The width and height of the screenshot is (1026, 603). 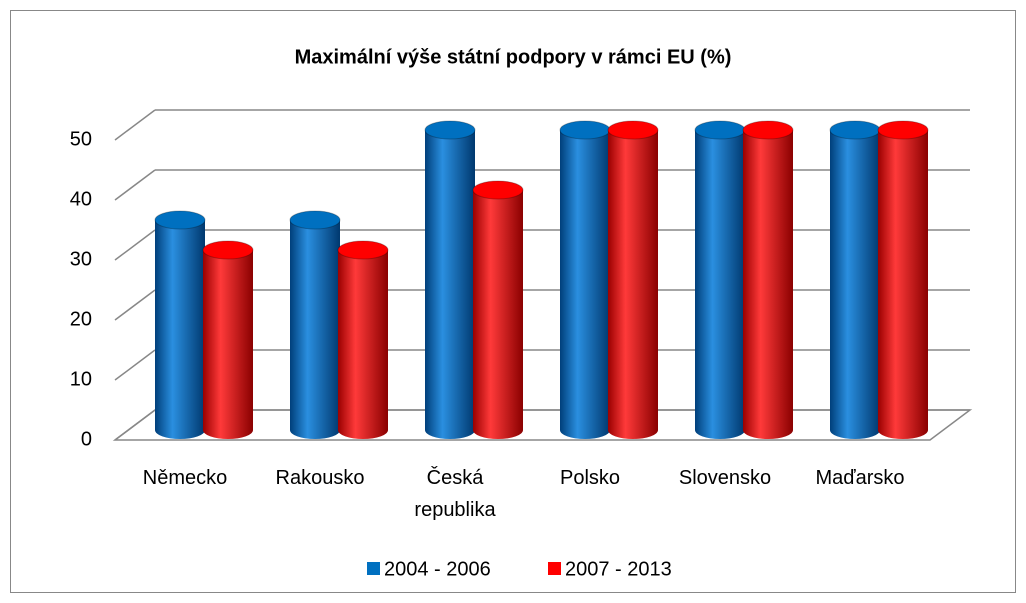 What do you see at coordinates (81, 139) in the screenshot?
I see `y-tick-label: 50` at bounding box center [81, 139].